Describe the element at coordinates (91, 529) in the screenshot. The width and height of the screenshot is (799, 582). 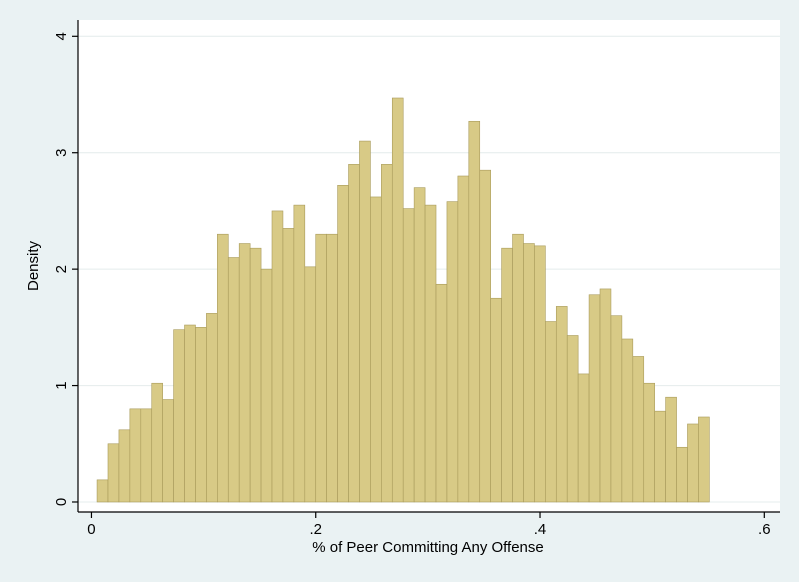
I see `x-tick-label: 0` at that location.